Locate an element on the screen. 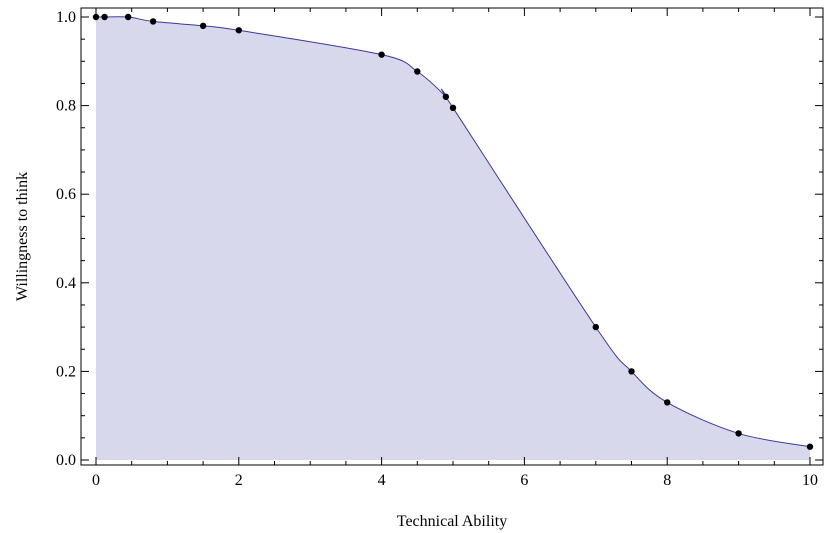  y-tick-label: 0.0 is located at coordinates (66, 460).